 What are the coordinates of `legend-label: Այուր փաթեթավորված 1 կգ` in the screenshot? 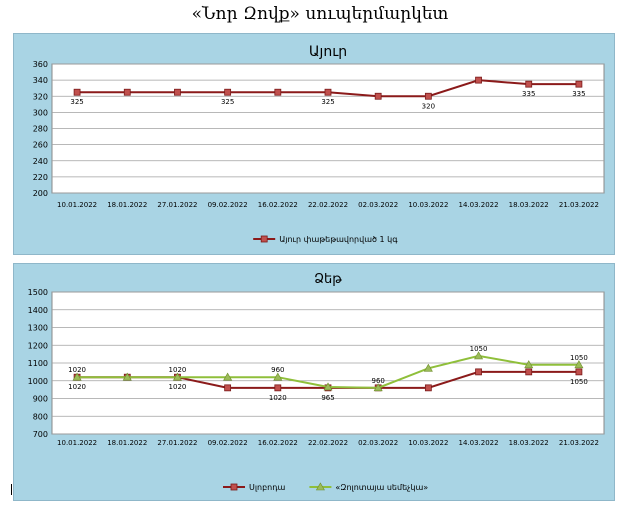 It's located at (338, 239).